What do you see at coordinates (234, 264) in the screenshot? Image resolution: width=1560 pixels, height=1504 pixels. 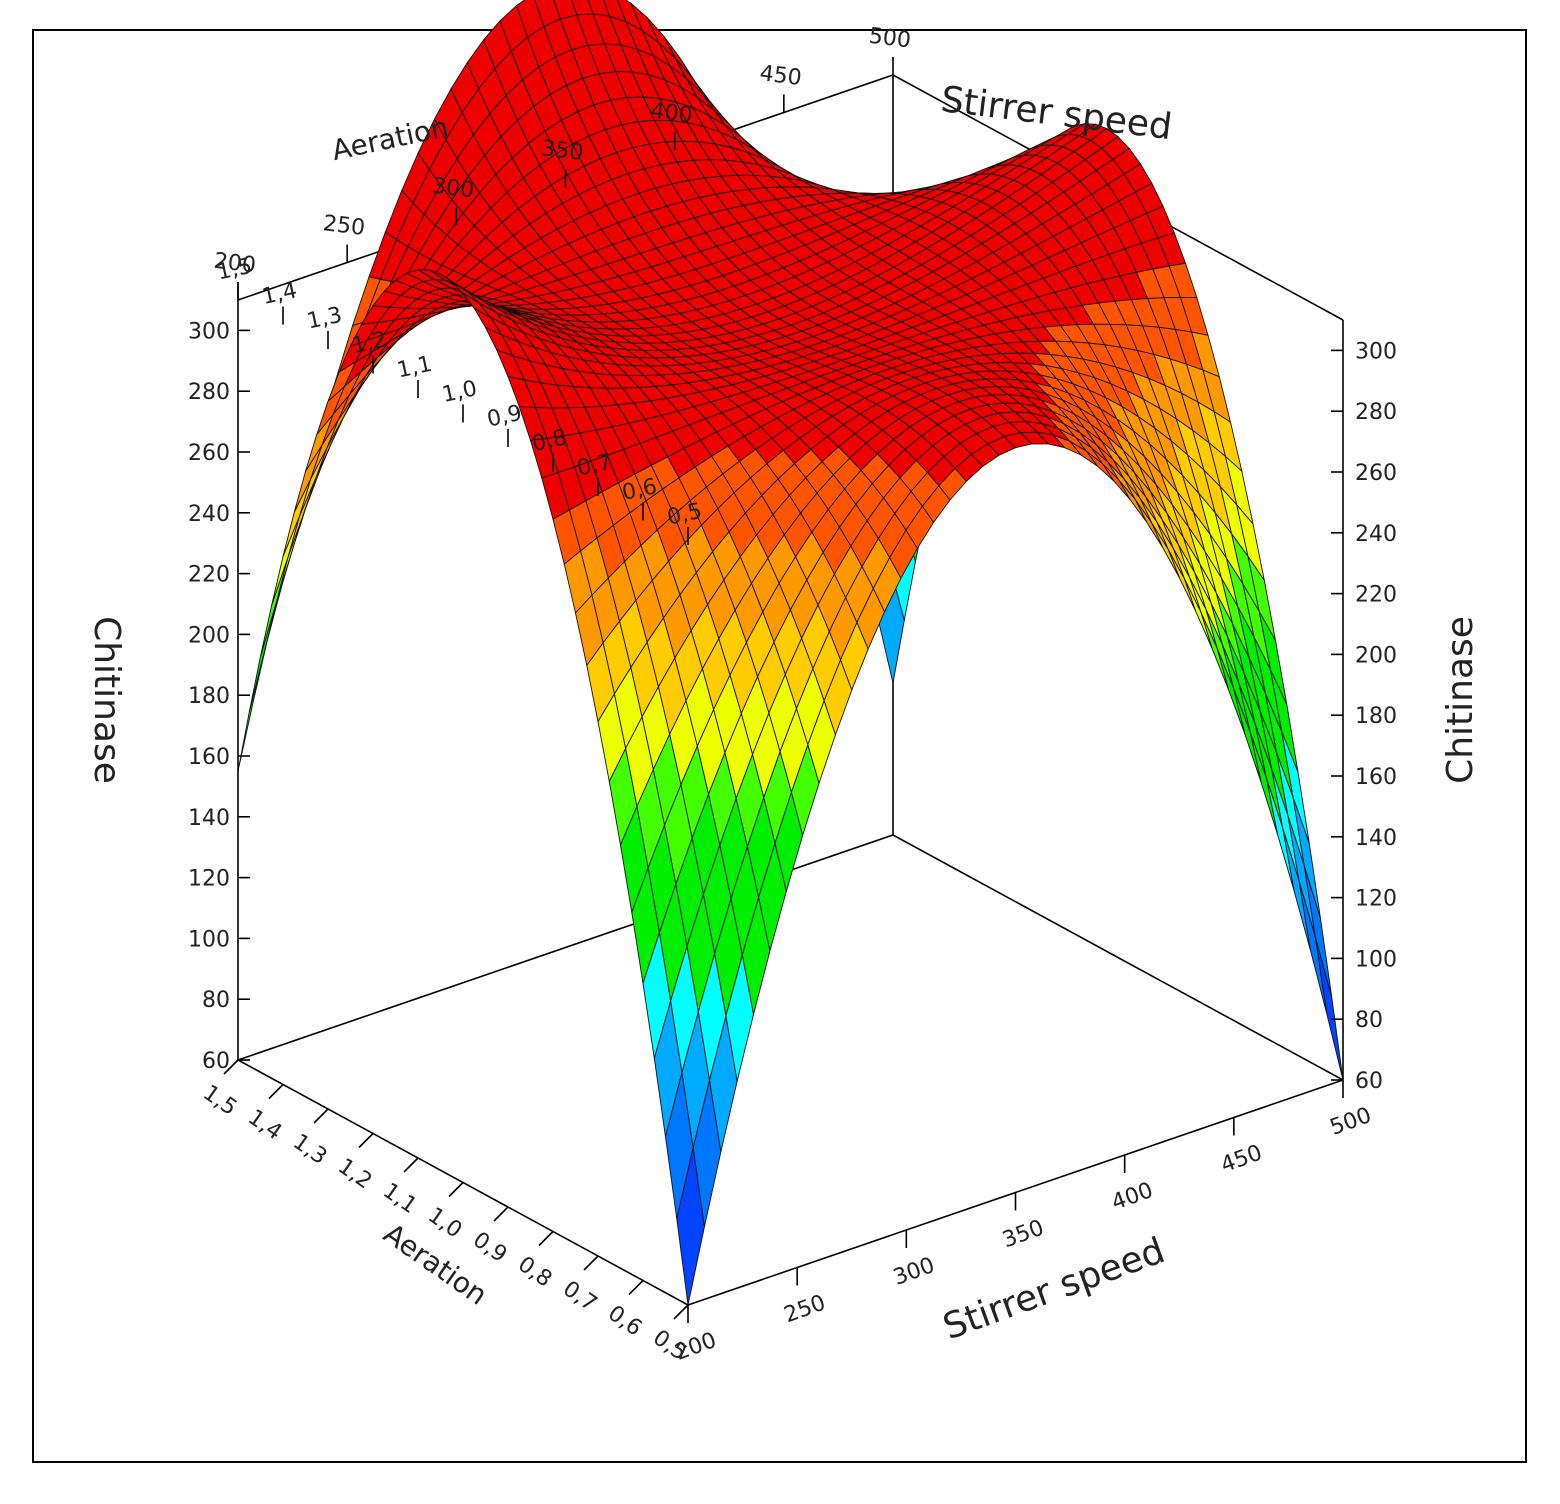 I see `x-tick-label-top: 200` at bounding box center [234, 264].